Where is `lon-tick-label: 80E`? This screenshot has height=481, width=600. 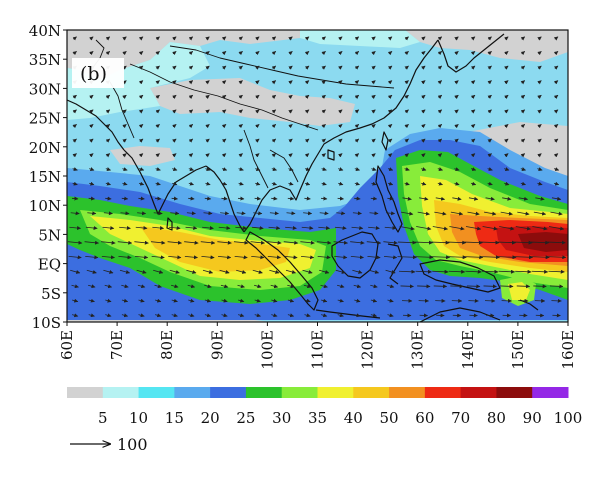
lon-tick-label: 80E is located at coordinates (167, 345).